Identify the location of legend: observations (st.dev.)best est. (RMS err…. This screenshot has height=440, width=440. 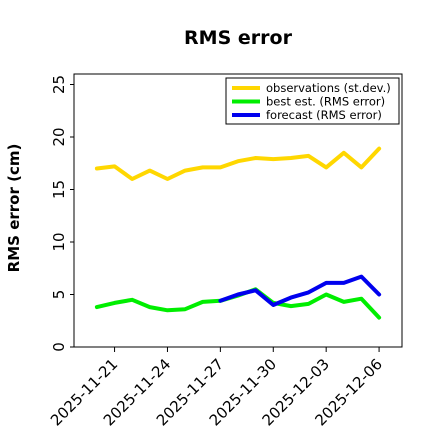
(312, 101).